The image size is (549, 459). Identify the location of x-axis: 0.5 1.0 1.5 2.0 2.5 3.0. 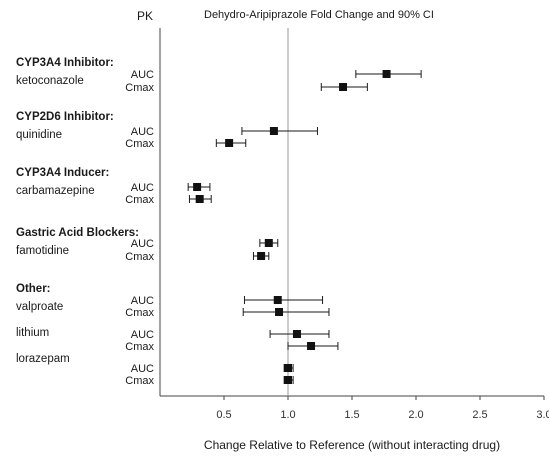
(382, 408).